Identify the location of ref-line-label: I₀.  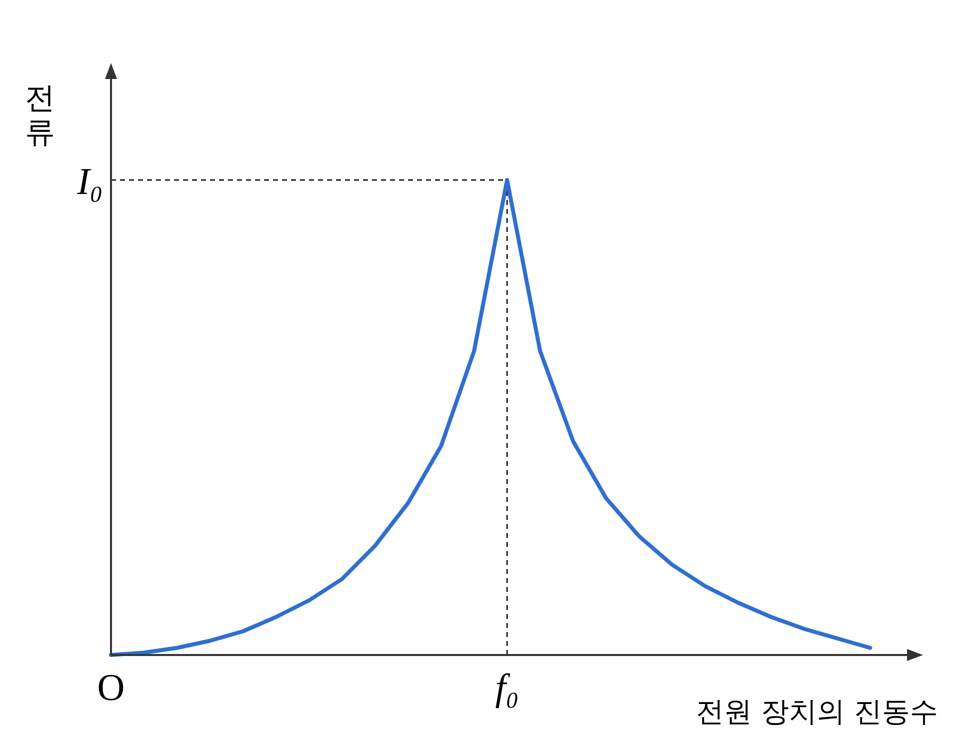
(89, 182).